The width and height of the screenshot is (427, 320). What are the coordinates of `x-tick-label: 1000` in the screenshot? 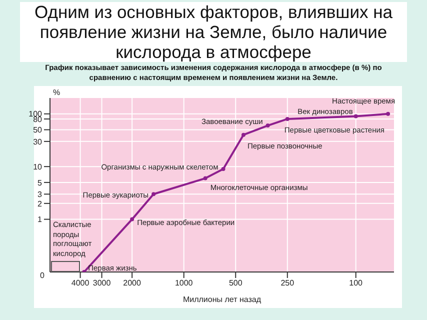 It's located at (184, 283).